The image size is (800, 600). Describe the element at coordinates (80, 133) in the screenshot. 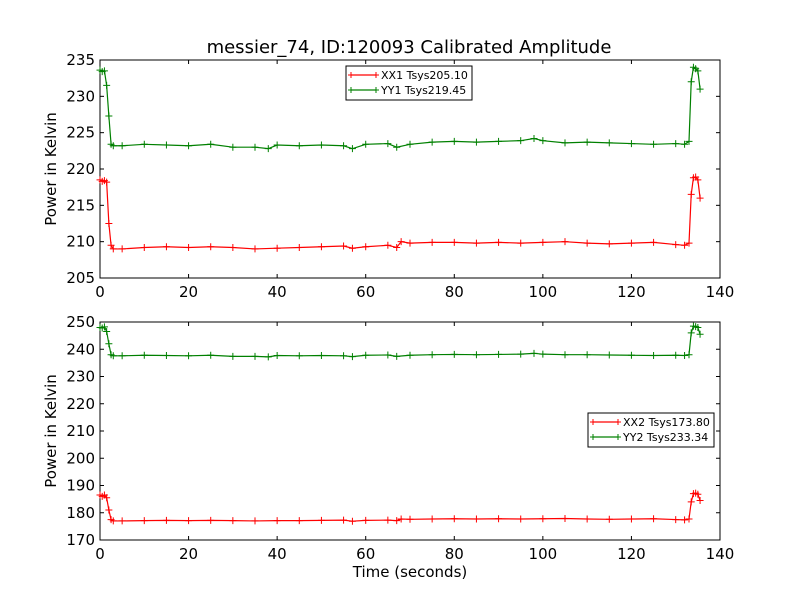

I see `y-tick-label: 225` at that location.